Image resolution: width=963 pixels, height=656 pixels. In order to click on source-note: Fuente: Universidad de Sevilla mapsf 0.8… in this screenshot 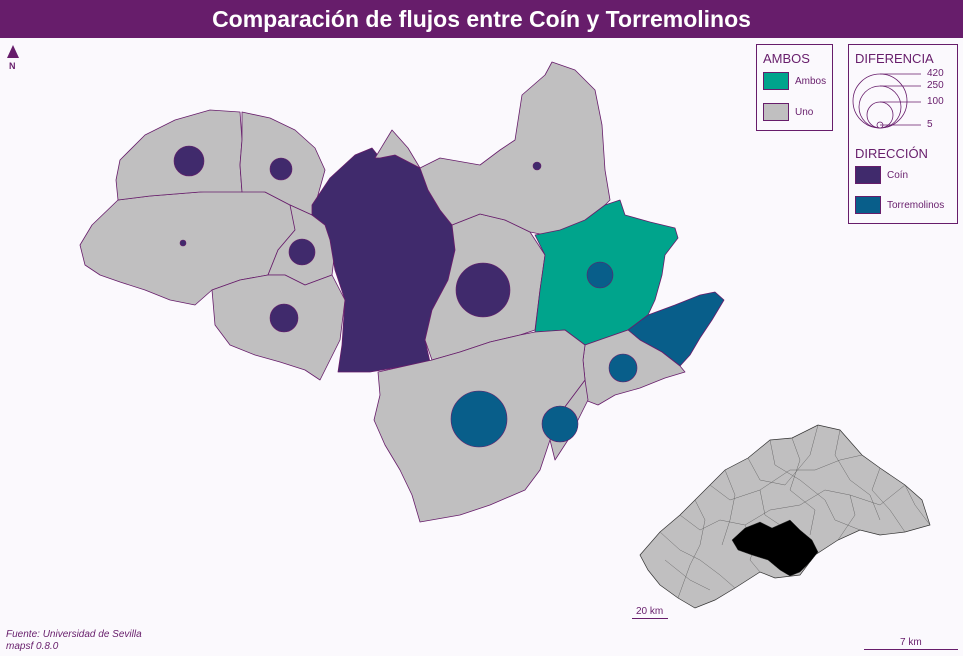, I will do `click(74, 641)`.